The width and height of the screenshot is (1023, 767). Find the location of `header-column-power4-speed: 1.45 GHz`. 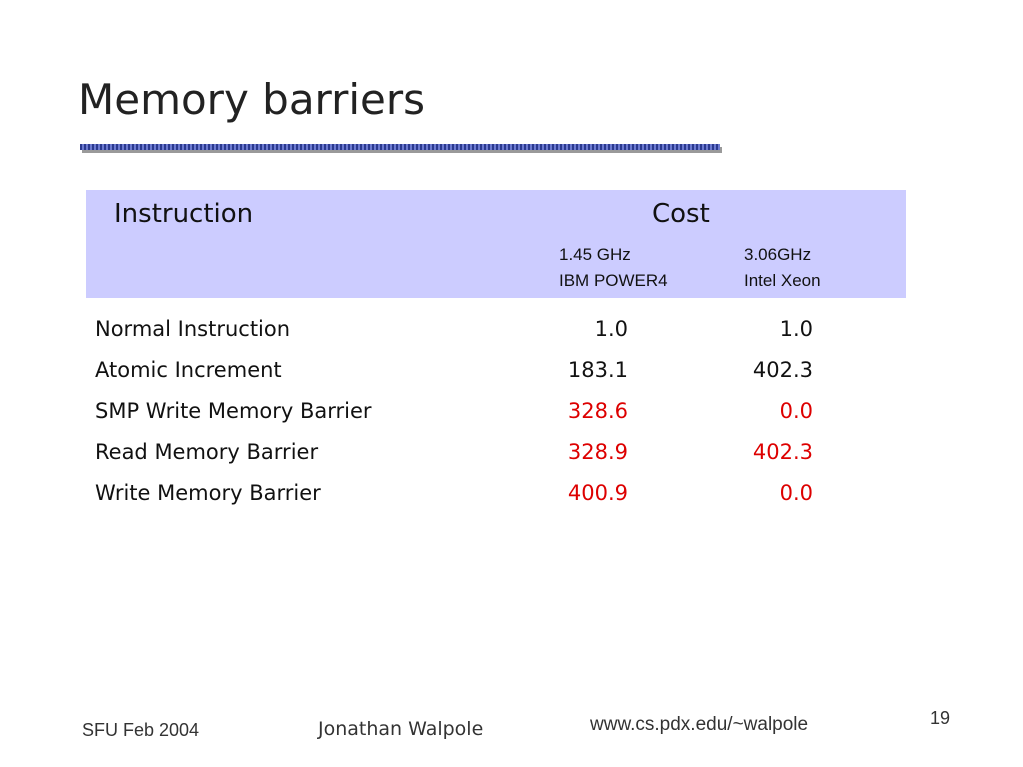

header-column-power4-speed: 1.45 GHz is located at coordinates (595, 254).